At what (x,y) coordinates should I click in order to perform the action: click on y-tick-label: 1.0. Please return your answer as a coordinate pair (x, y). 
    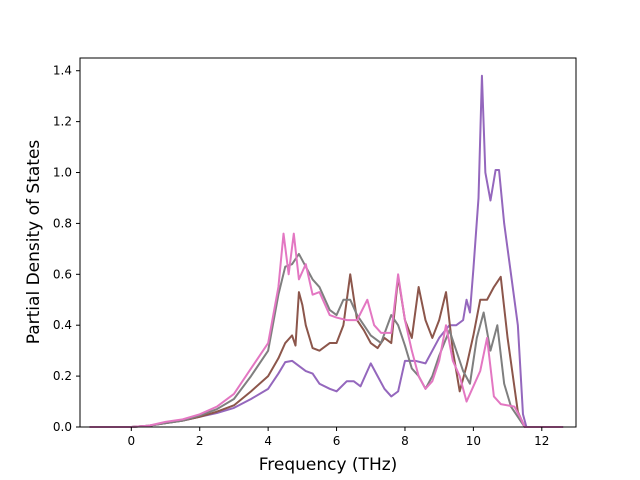
    Looking at the image, I should click on (62, 173).